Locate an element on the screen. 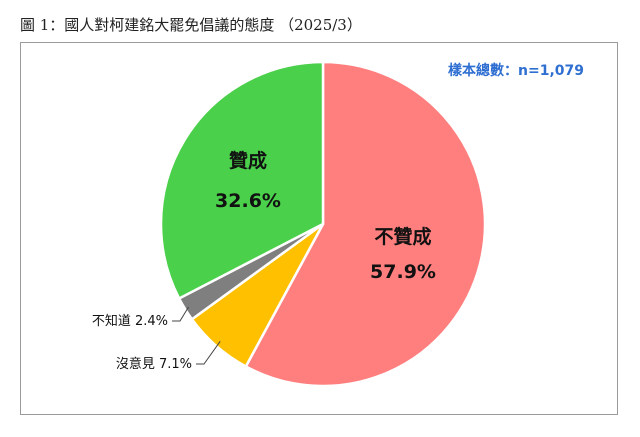  leader-lines is located at coordinates (196, 335).